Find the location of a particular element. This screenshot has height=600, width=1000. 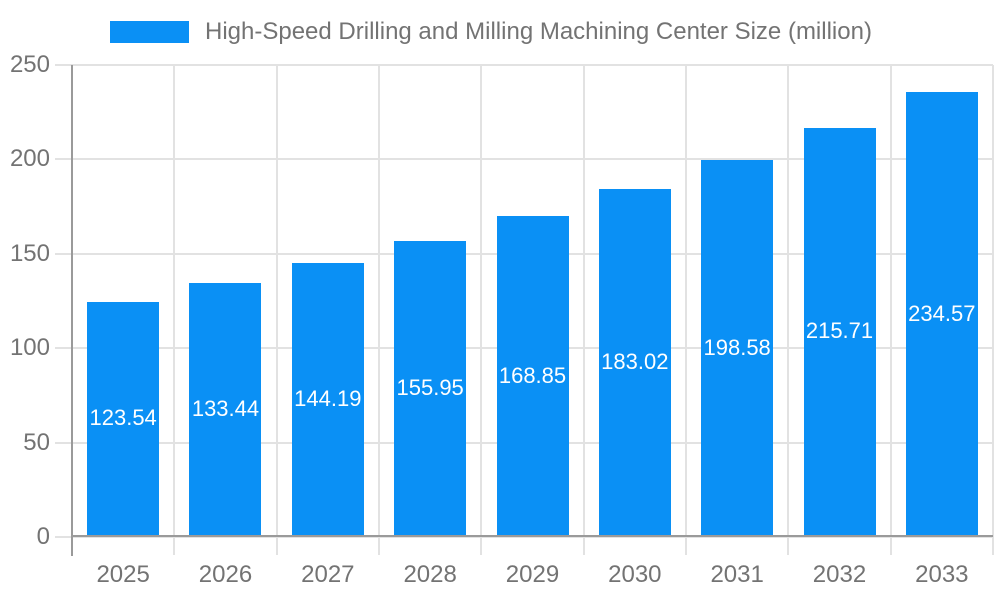

bar-value-label: 198.58 is located at coordinates (737, 347).